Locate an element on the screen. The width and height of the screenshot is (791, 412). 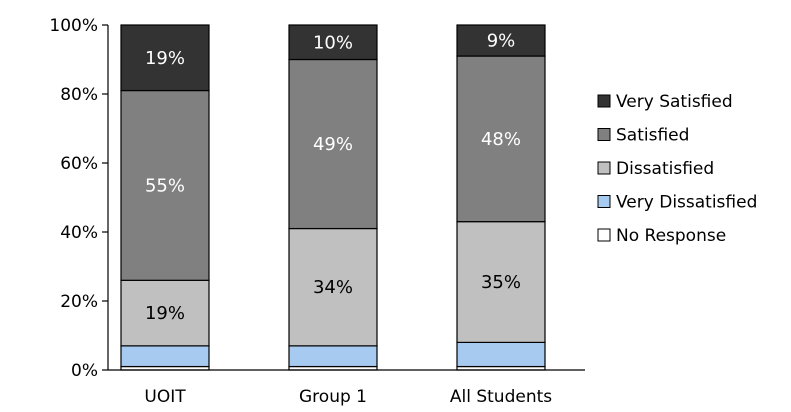
legend-label-satisfied: Satisfied is located at coordinates (652, 136).